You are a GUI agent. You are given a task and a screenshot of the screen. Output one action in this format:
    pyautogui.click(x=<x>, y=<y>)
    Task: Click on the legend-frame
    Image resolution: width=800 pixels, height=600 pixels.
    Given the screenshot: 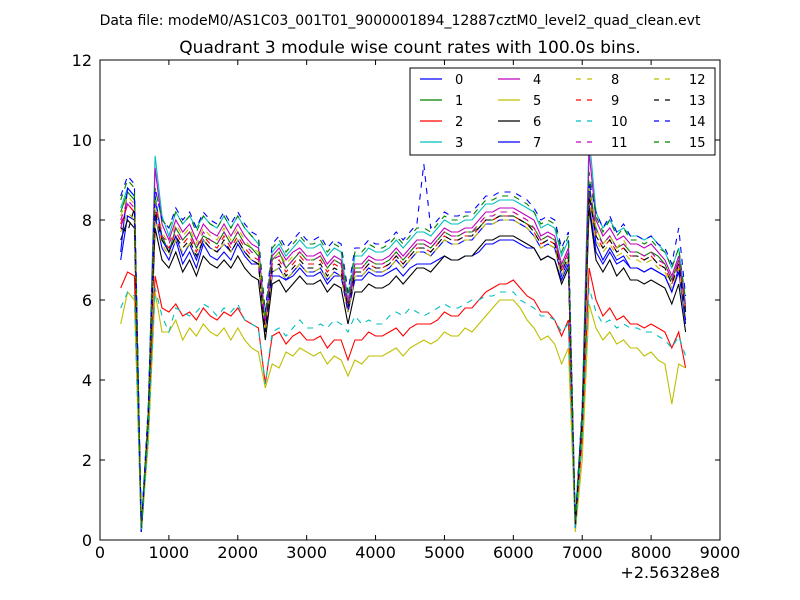 What is the action you would take?
    pyautogui.click(x=562, y=111)
    